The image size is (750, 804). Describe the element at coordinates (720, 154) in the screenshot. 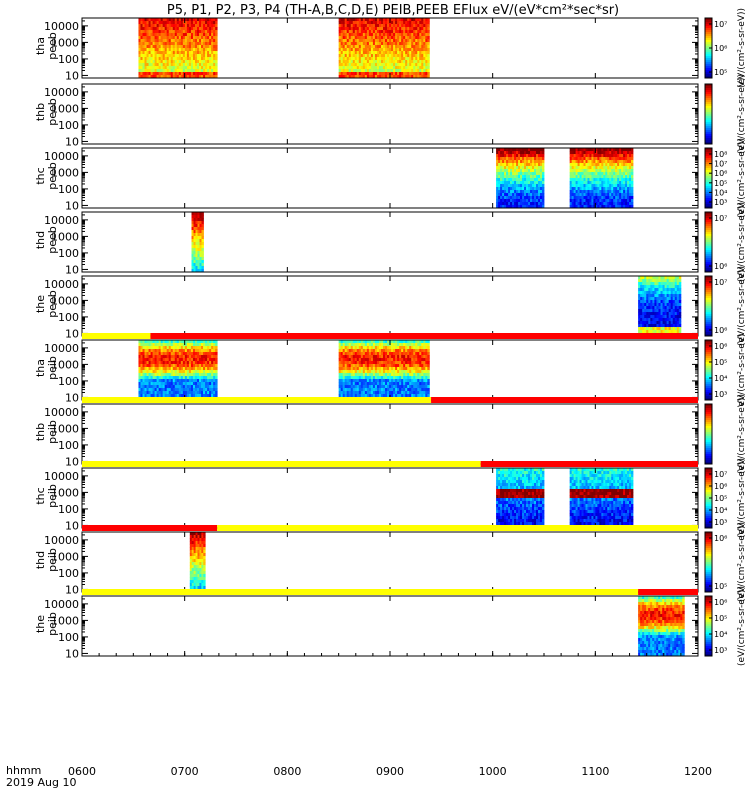

I see `colorbar-tick-label: 10⁸` at that location.